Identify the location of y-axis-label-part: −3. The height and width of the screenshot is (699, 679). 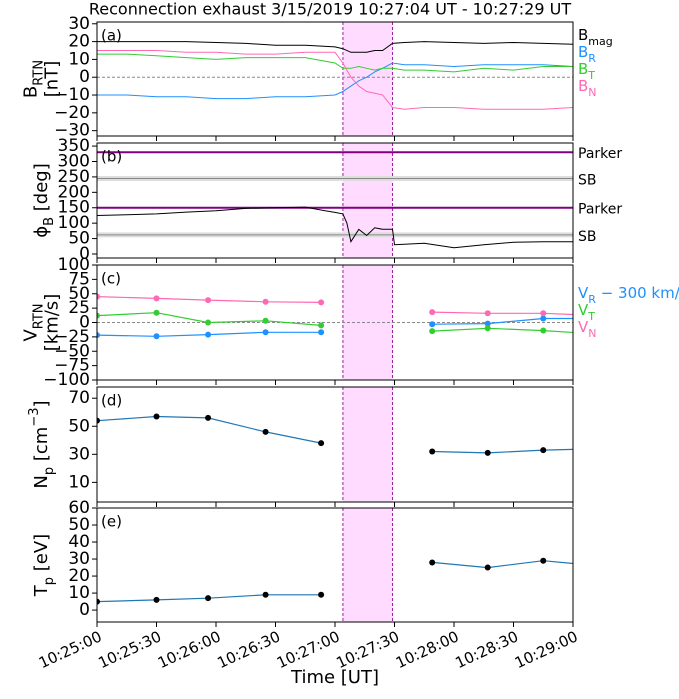
(34, 416).